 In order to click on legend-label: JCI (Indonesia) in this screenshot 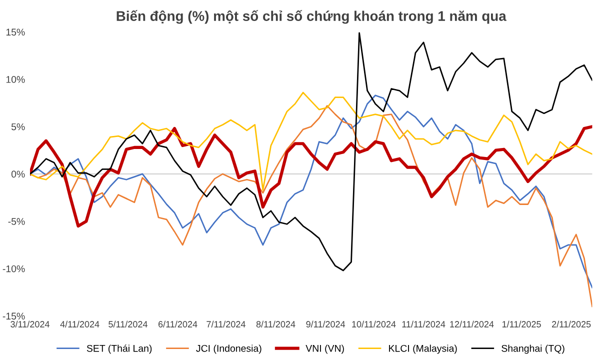, I will do `click(229, 349)`.